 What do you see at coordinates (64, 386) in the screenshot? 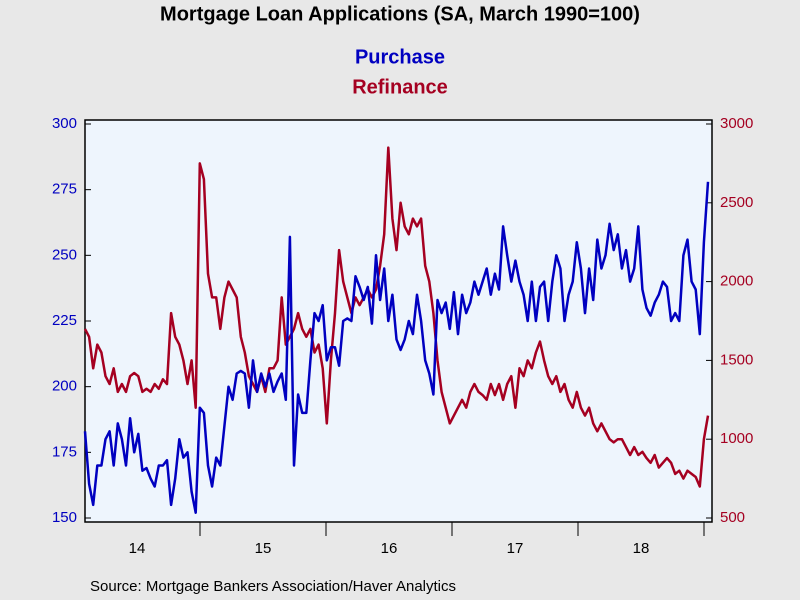
I see `y-tick-label: 200` at bounding box center [64, 386].